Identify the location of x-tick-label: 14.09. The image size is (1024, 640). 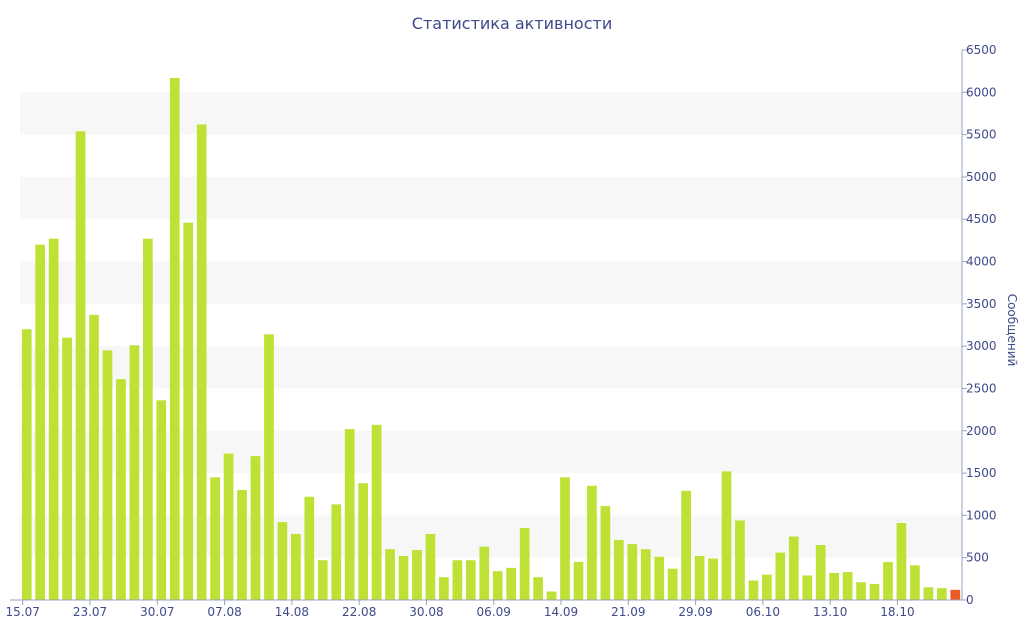
(561, 612).